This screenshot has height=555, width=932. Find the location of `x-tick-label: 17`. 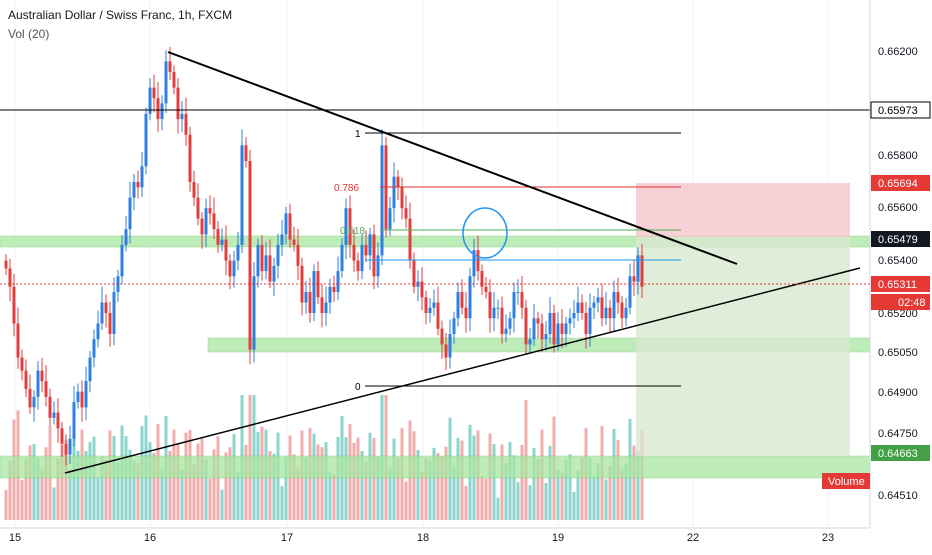

x-tick-label: 17 is located at coordinates (287, 538).